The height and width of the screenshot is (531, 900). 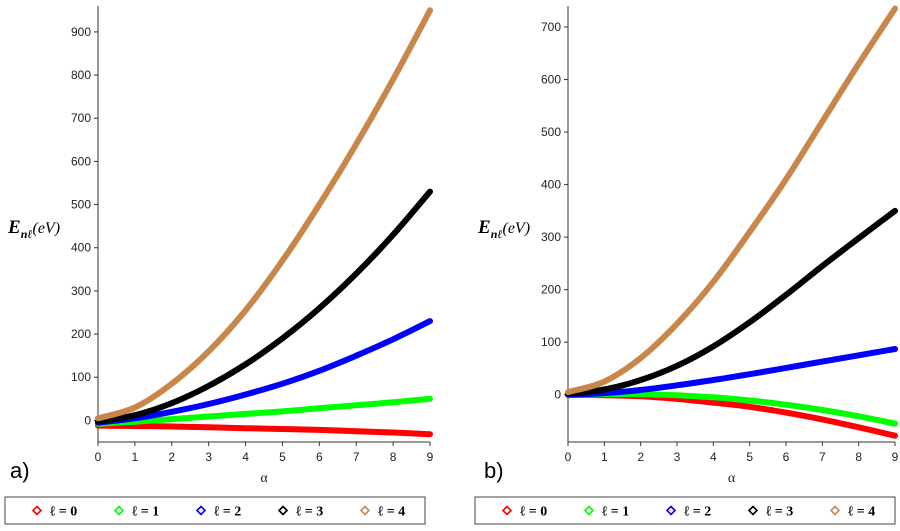 What do you see at coordinates (731, 302) in the screenshot?
I see `series-line-l3` at bounding box center [731, 302].